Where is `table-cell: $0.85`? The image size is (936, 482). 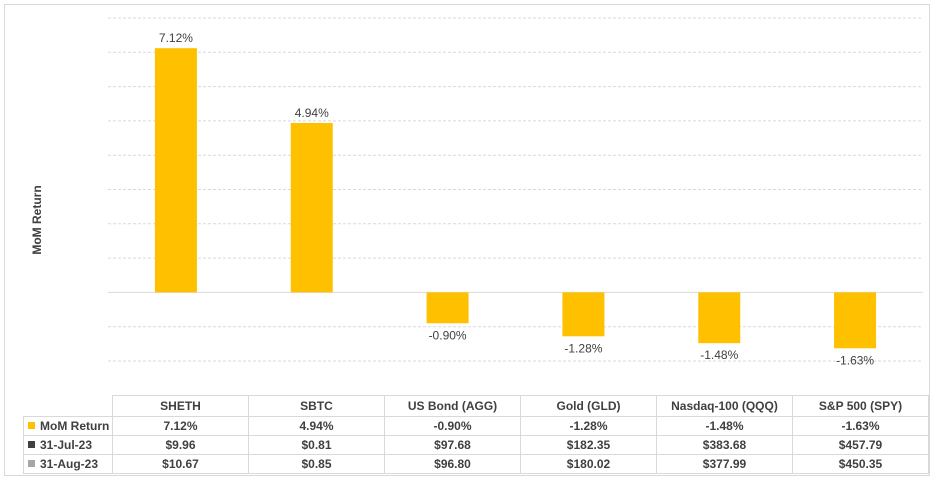
table-cell: $0.85 is located at coordinates (316, 464).